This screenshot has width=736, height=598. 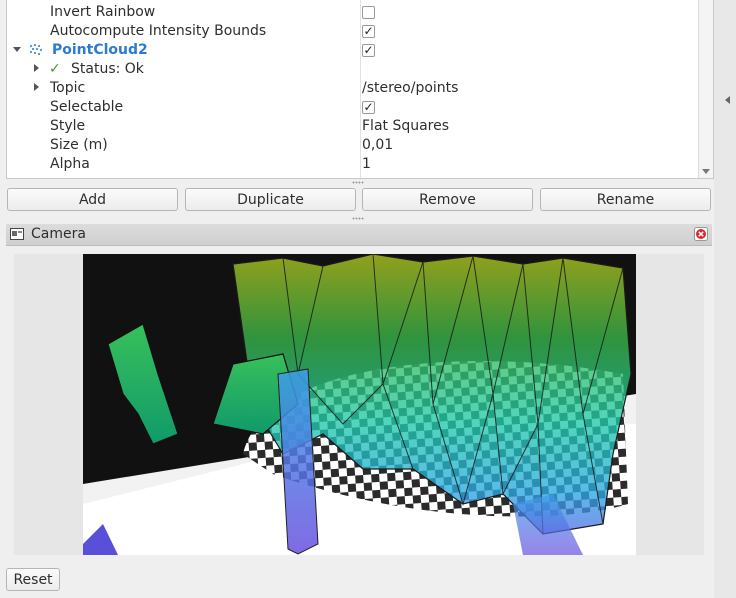 What do you see at coordinates (625, 199) in the screenshot?
I see `rename-button: Rename` at bounding box center [625, 199].